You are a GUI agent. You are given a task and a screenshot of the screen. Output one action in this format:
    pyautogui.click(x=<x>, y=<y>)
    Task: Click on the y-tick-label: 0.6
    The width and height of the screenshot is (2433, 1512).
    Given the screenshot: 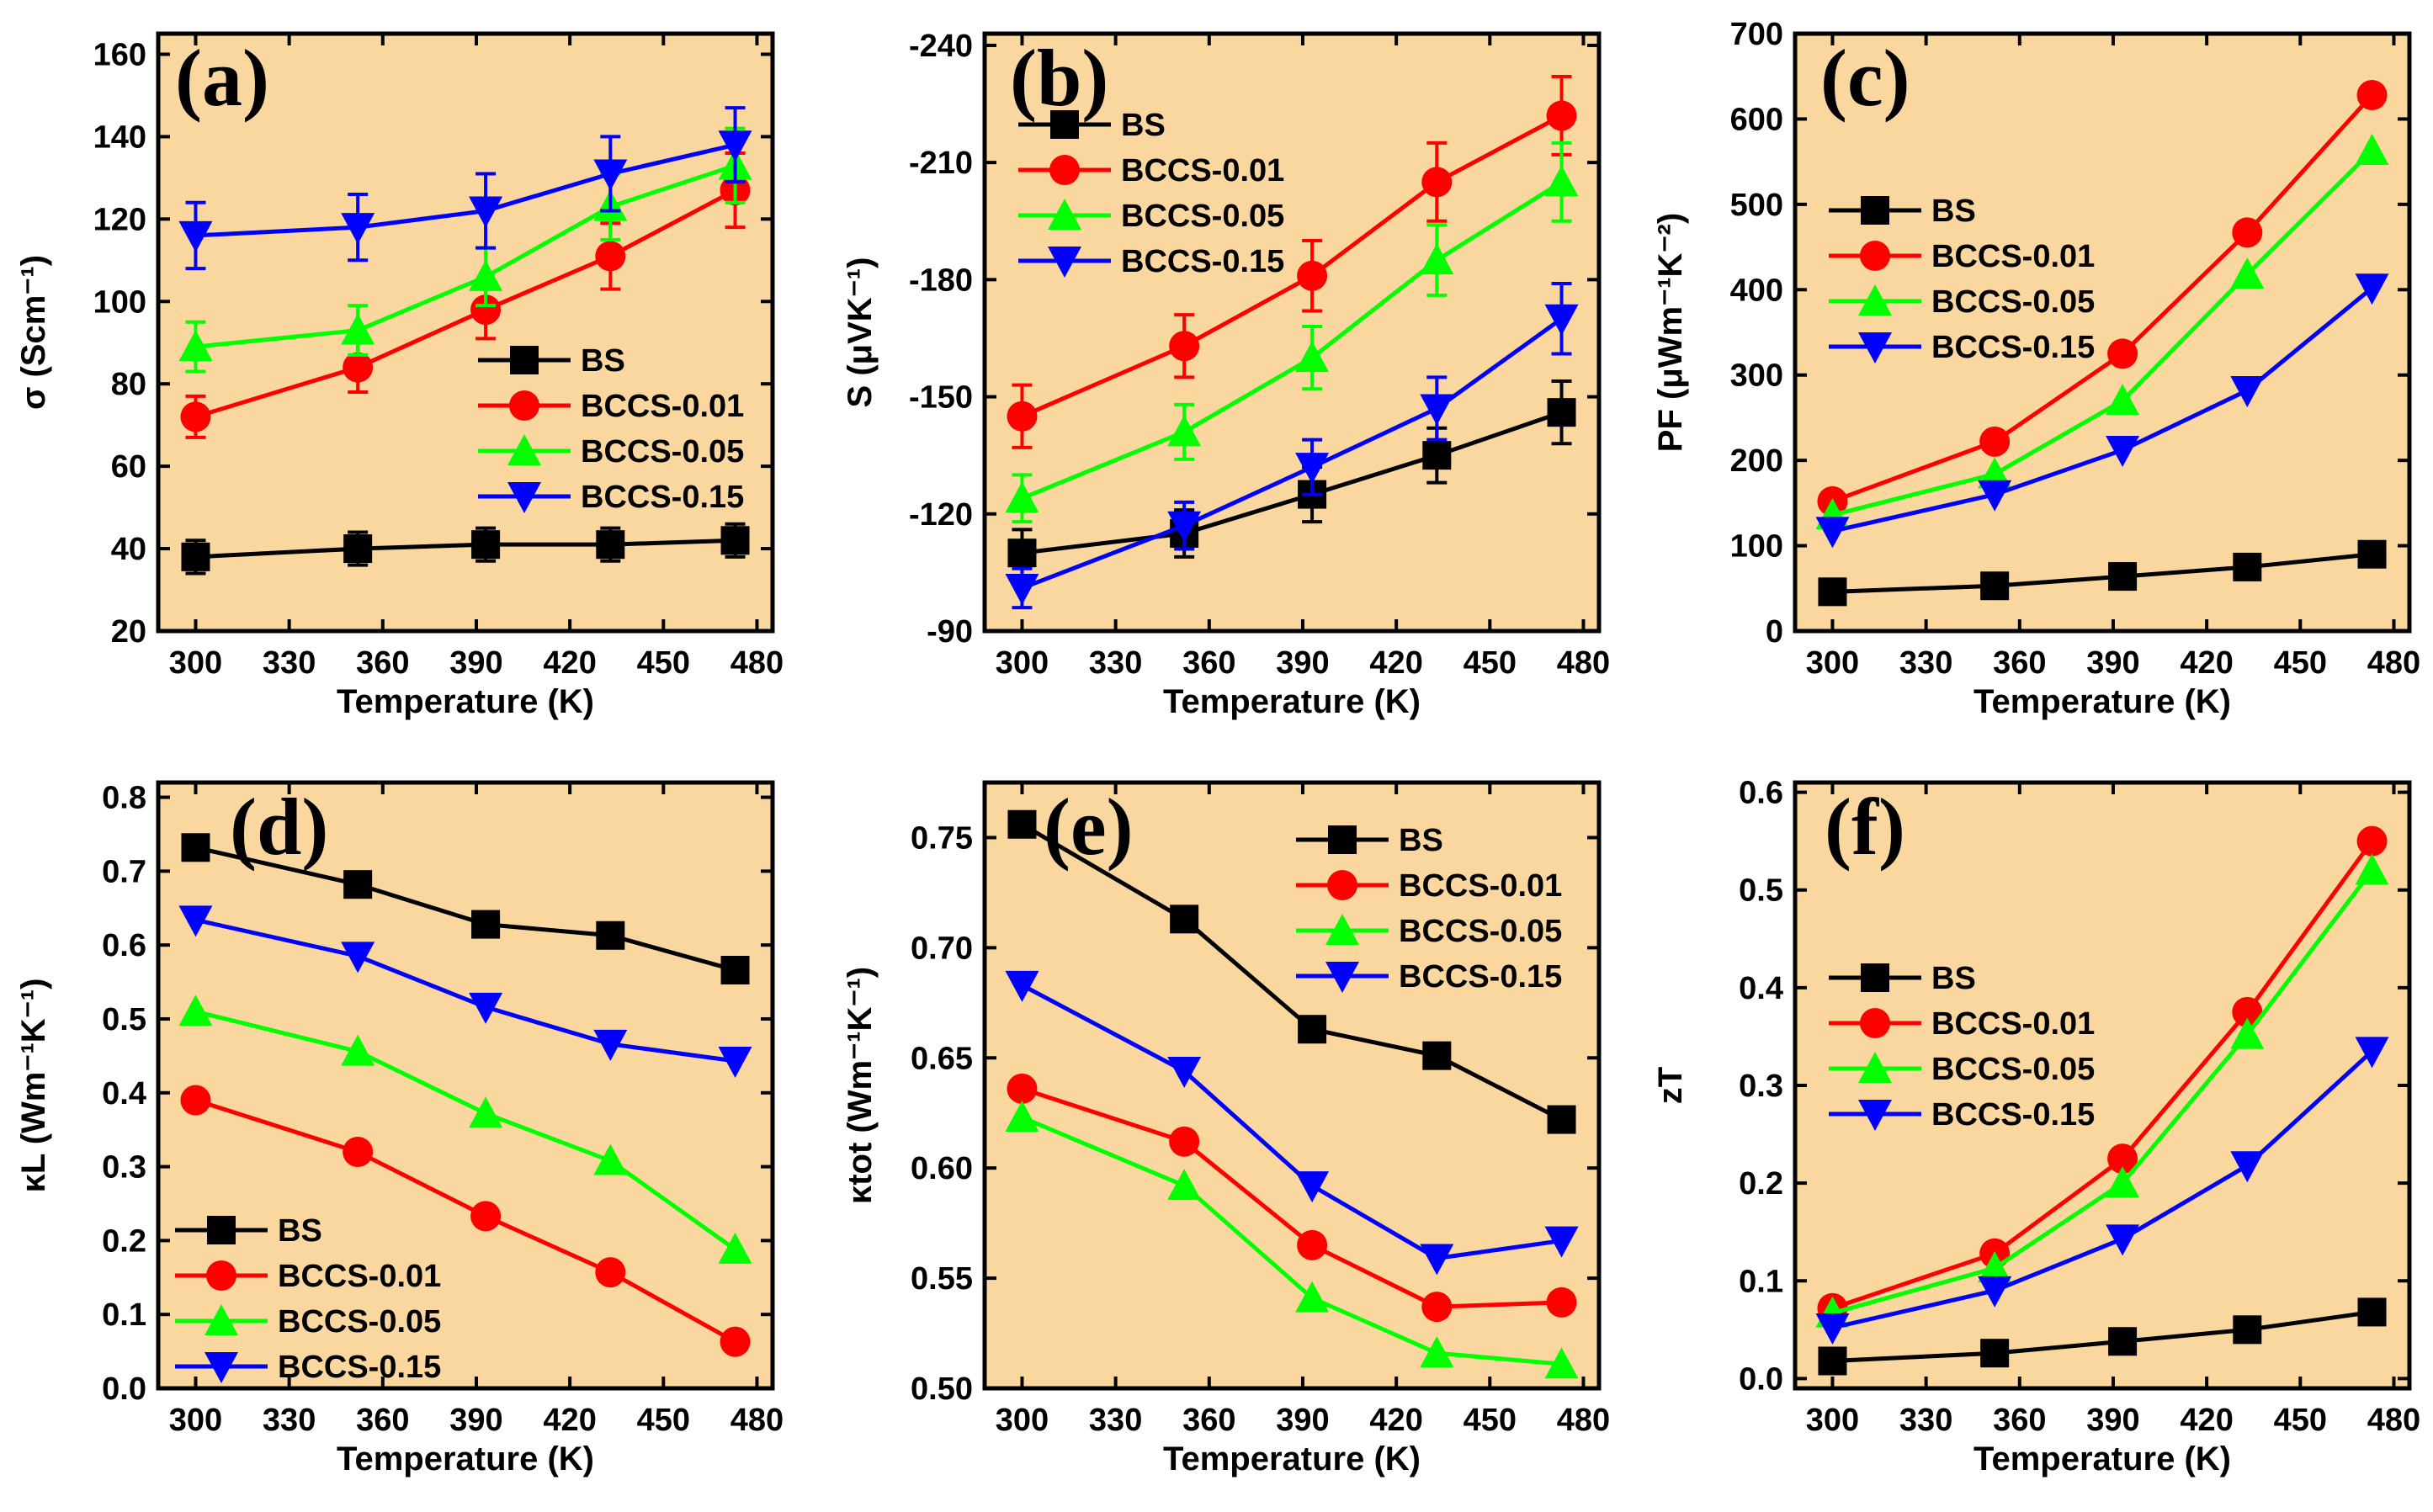 What is the action you would take?
    pyautogui.click(x=124, y=945)
    